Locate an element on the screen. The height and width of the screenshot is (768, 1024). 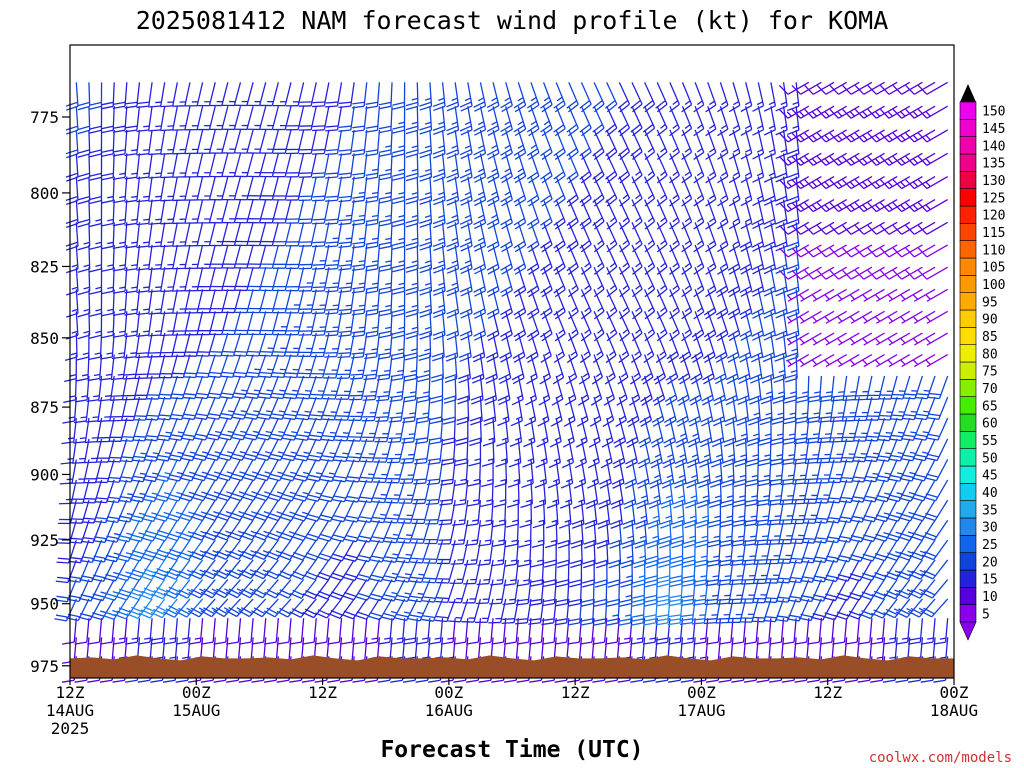
y-tick-label: 925 is located at coordinates (44, 540).